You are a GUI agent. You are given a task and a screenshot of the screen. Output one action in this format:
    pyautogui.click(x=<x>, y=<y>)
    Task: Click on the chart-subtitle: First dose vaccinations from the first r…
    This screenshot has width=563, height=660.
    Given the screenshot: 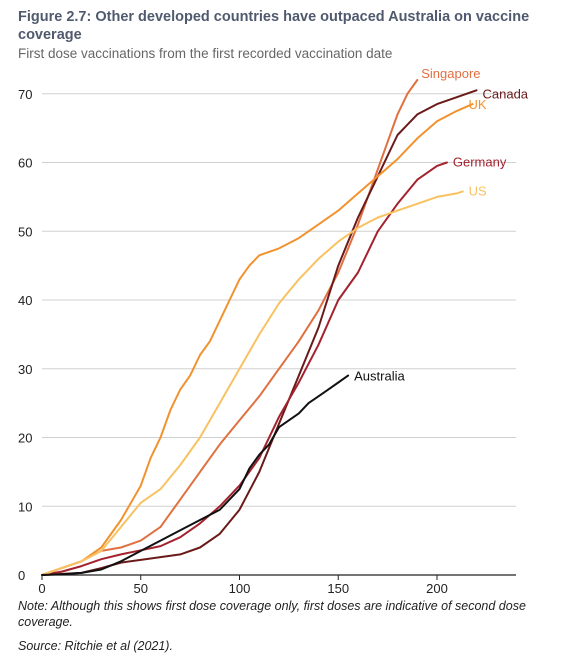 What is the action you would take?
    pyautogui.click(x=205, y=53)
    